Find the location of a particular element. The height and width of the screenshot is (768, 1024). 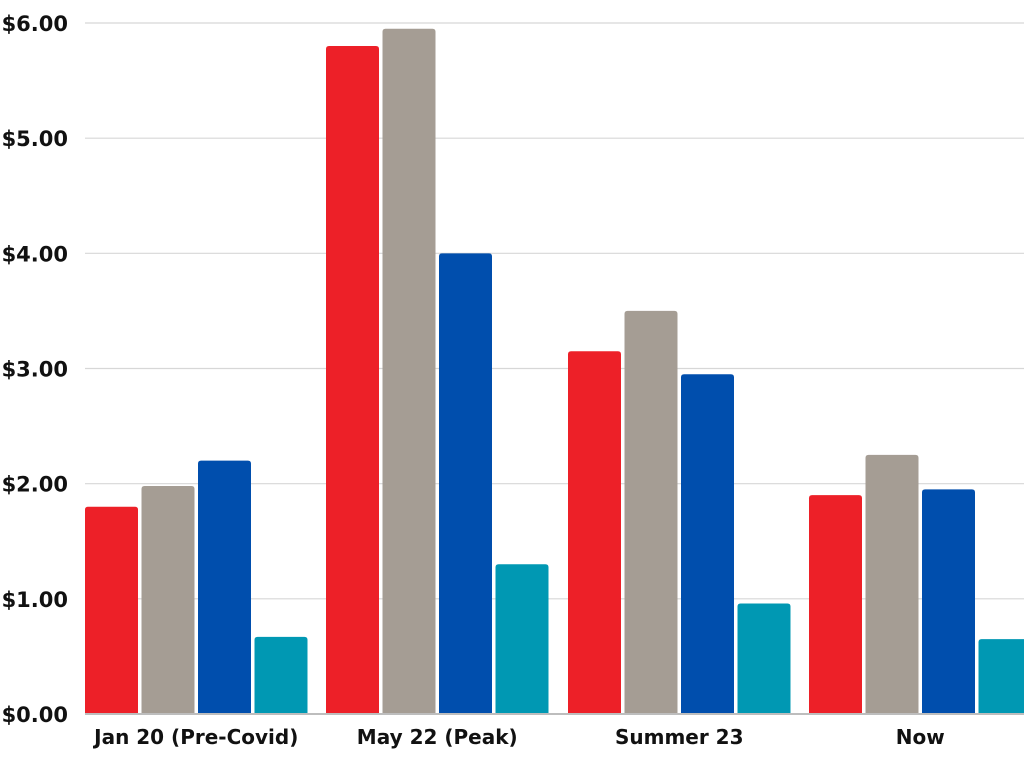

y-tick-label: $3.00 is located at coordinates (35, 370).